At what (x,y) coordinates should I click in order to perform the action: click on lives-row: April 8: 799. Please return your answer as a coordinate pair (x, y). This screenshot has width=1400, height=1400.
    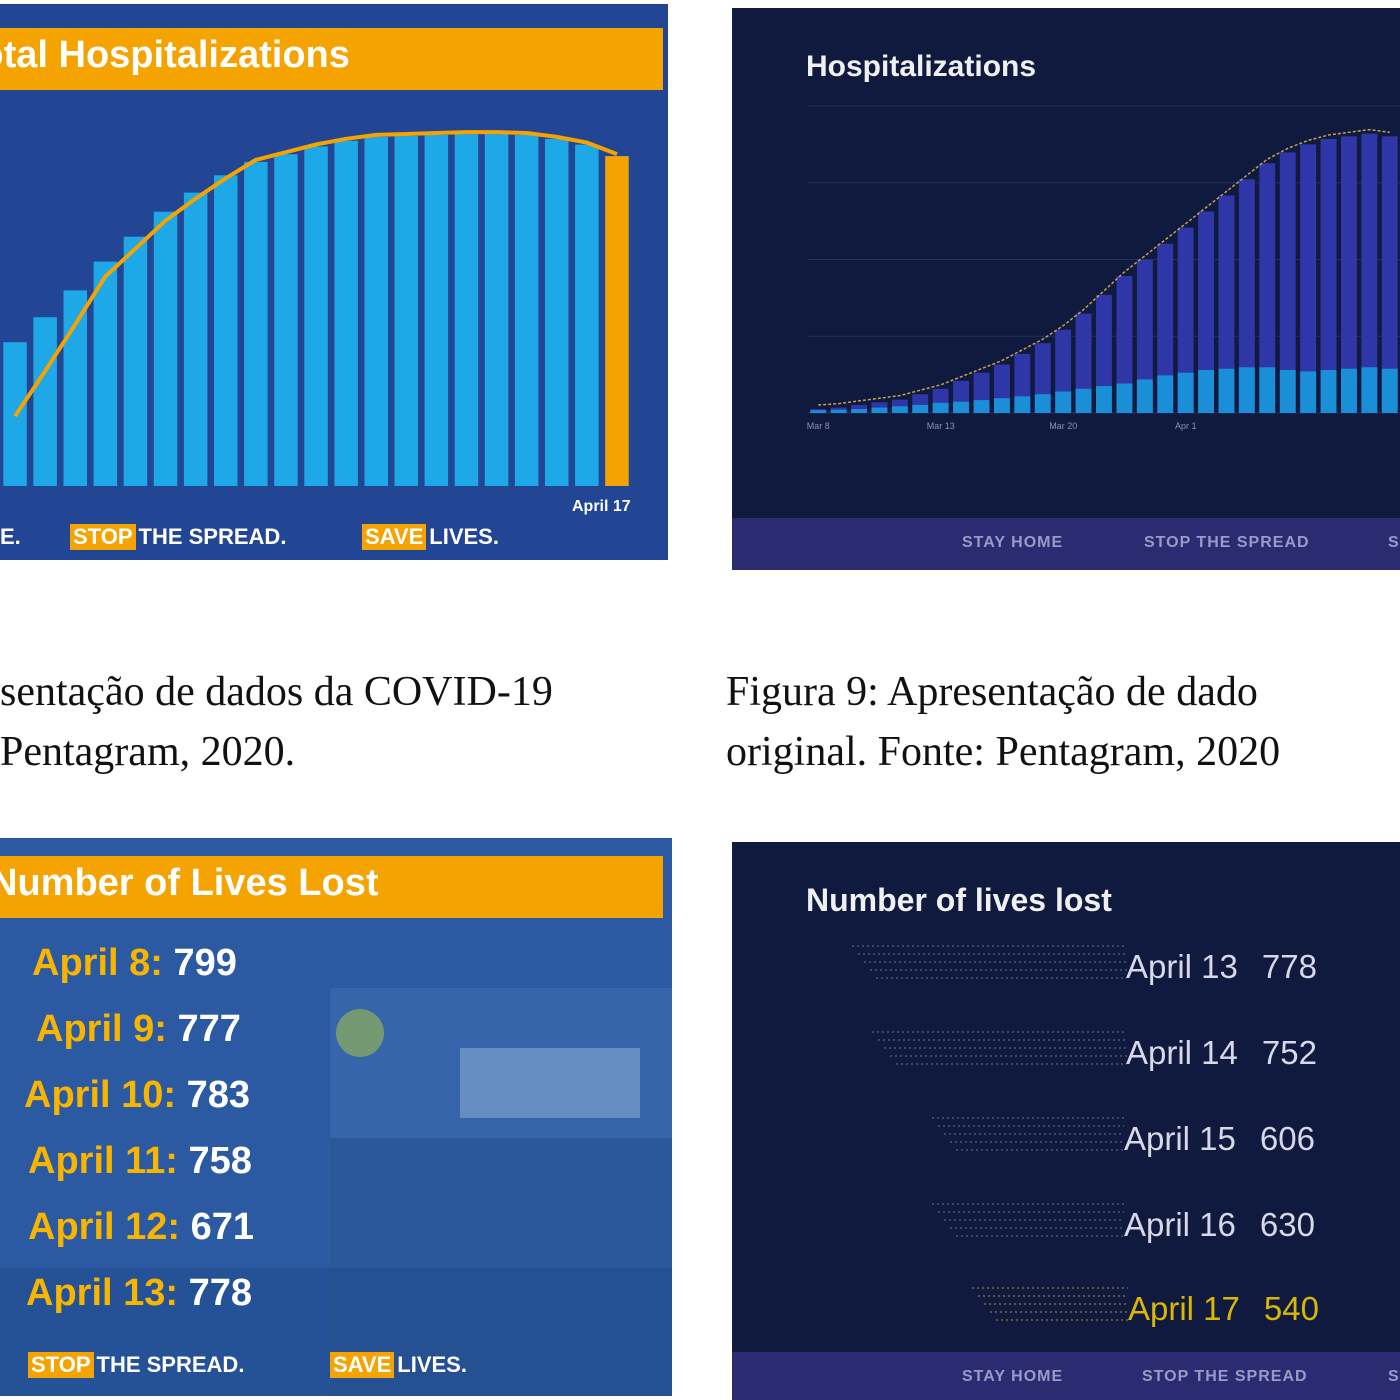
    Looking at the image, I should click on (134, 963).